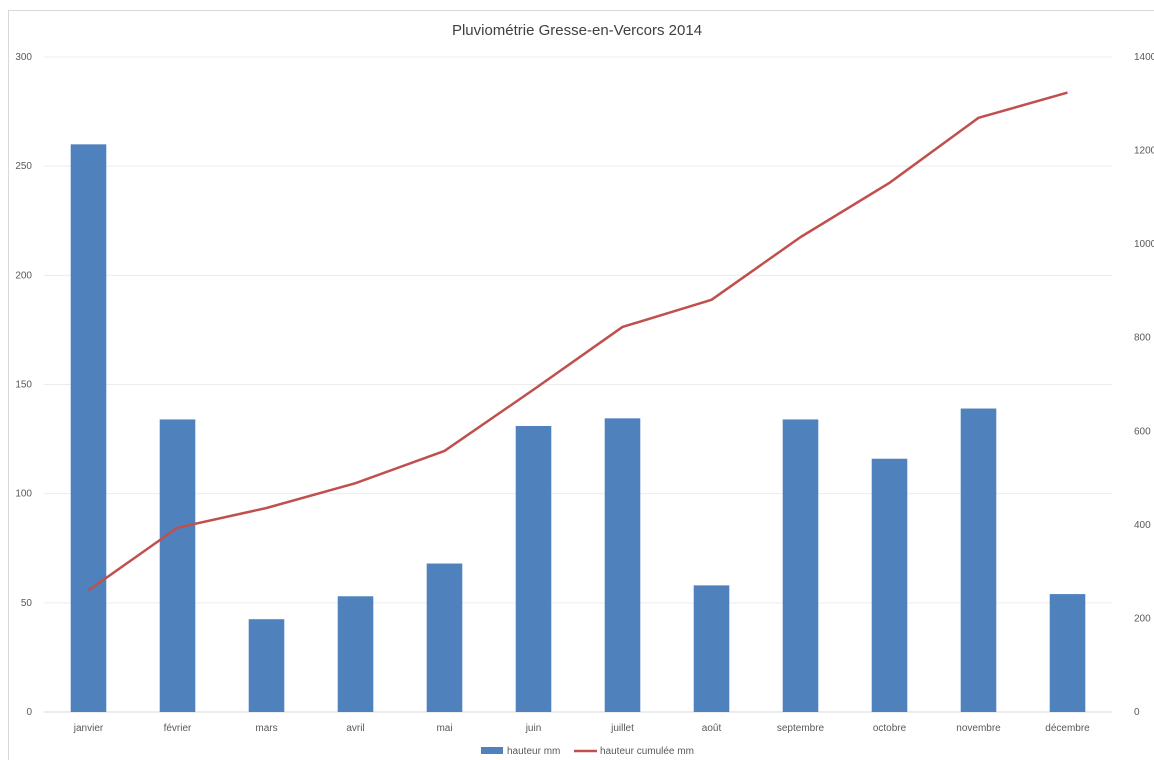  What do you see at coordinates (1144, 57) in the screenshot?
I see `right-tick-label: 1400` at bounding box center [1144, 57].